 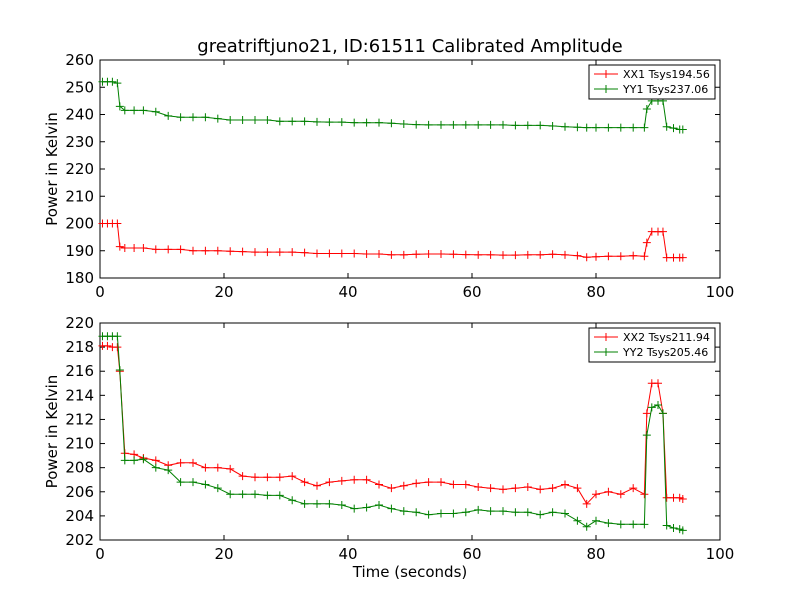 I want to click on series-line, so click(x=392, y=241).